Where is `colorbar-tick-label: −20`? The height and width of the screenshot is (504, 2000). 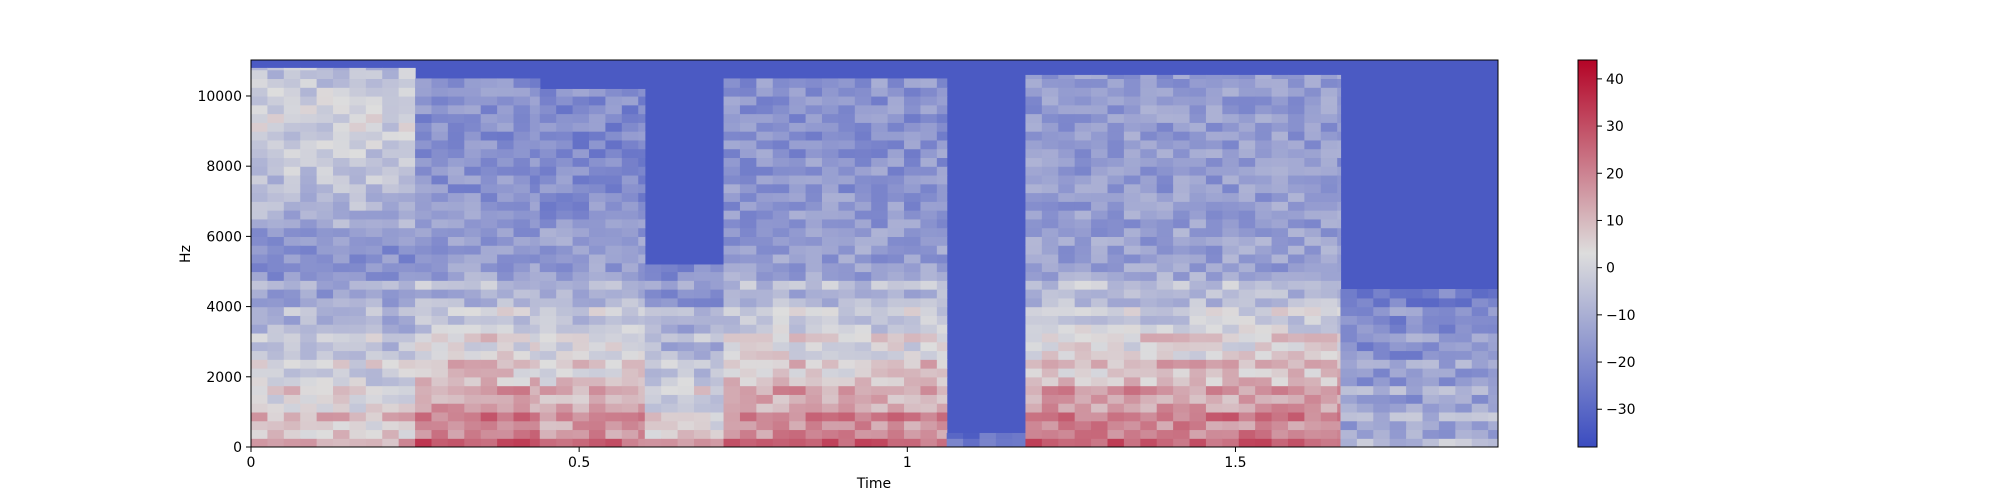
colorbar-tick-label: −20 is located at coordinates (1621, 363).